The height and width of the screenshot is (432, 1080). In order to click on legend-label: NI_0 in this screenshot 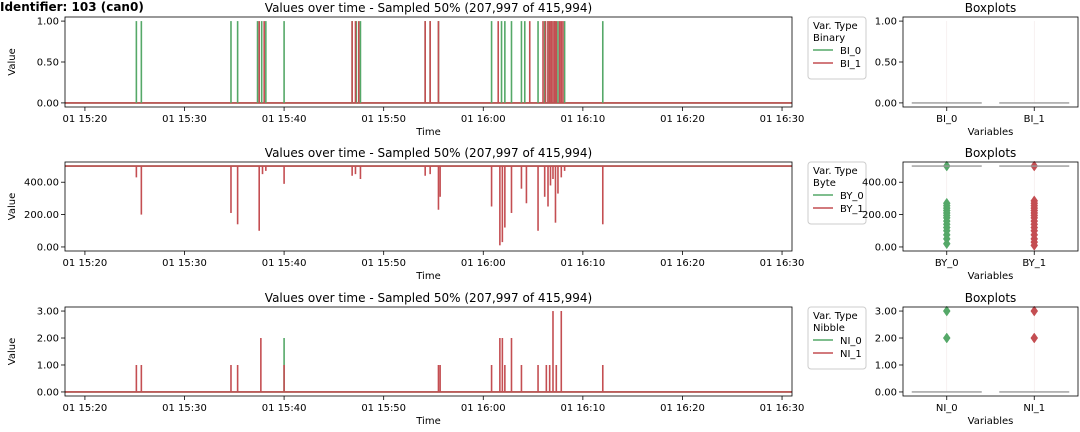, I will do `click(851, 341)`.